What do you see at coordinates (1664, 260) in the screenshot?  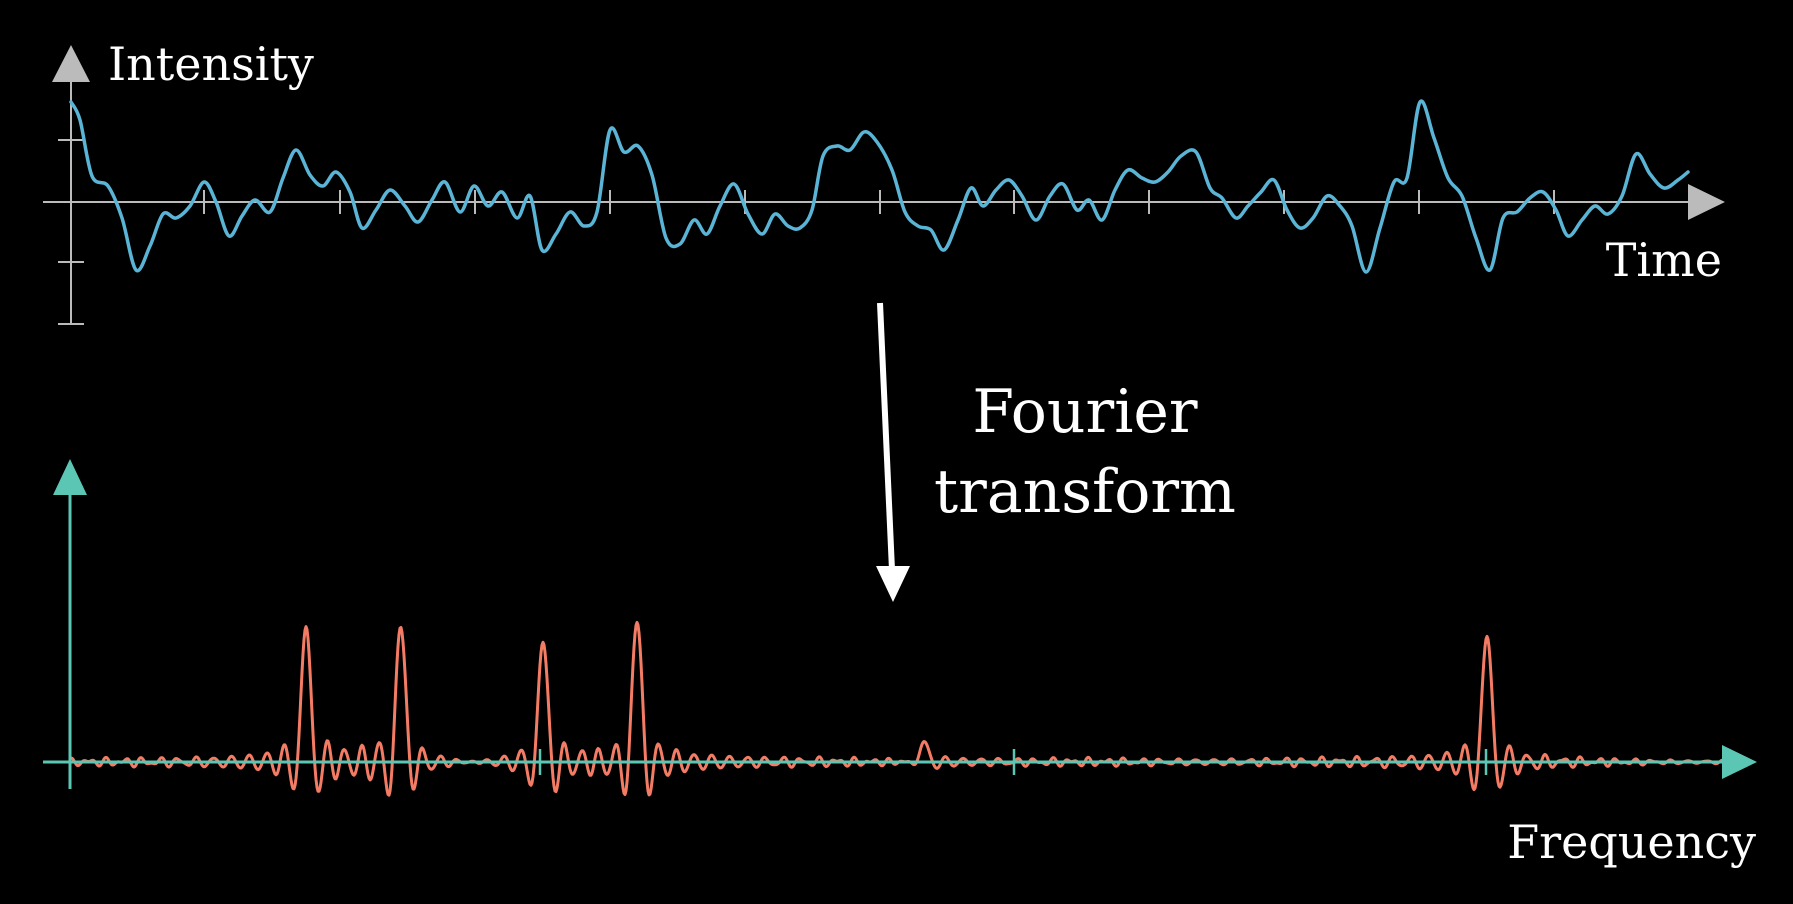 I see `time-label: Time` at bounding box center [1664, 260].